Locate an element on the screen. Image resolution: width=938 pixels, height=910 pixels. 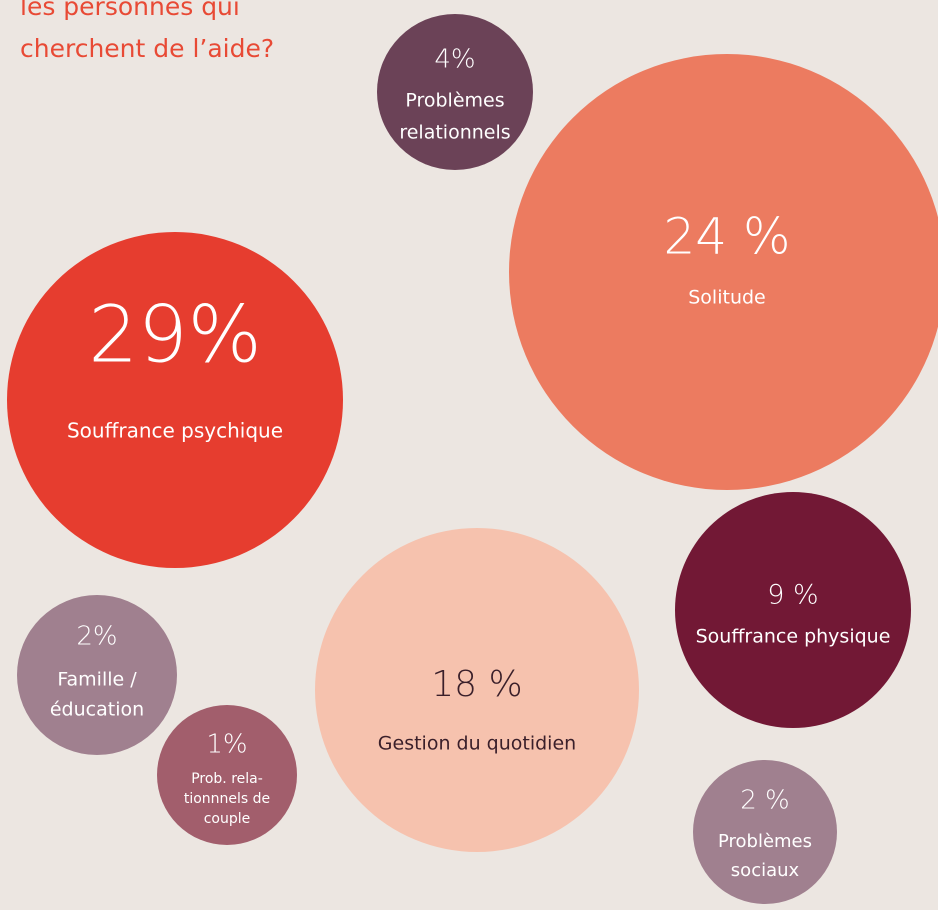
bubble-label: Prob. rela- is located at coordinates (227, 779).